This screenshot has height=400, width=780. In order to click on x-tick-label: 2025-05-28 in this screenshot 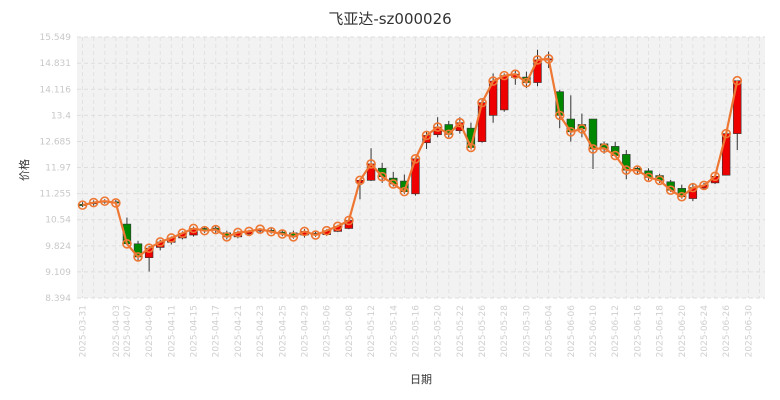, I will do `click(505, 331)`.